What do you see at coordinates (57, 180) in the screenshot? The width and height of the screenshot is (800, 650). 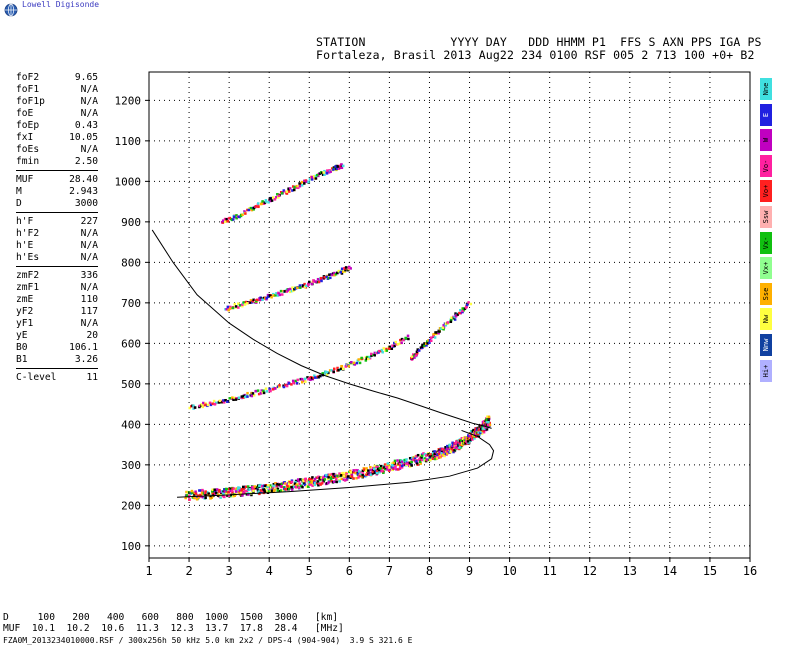 I see `param-row: MUF 28.40` at bounding box center [57, 180].